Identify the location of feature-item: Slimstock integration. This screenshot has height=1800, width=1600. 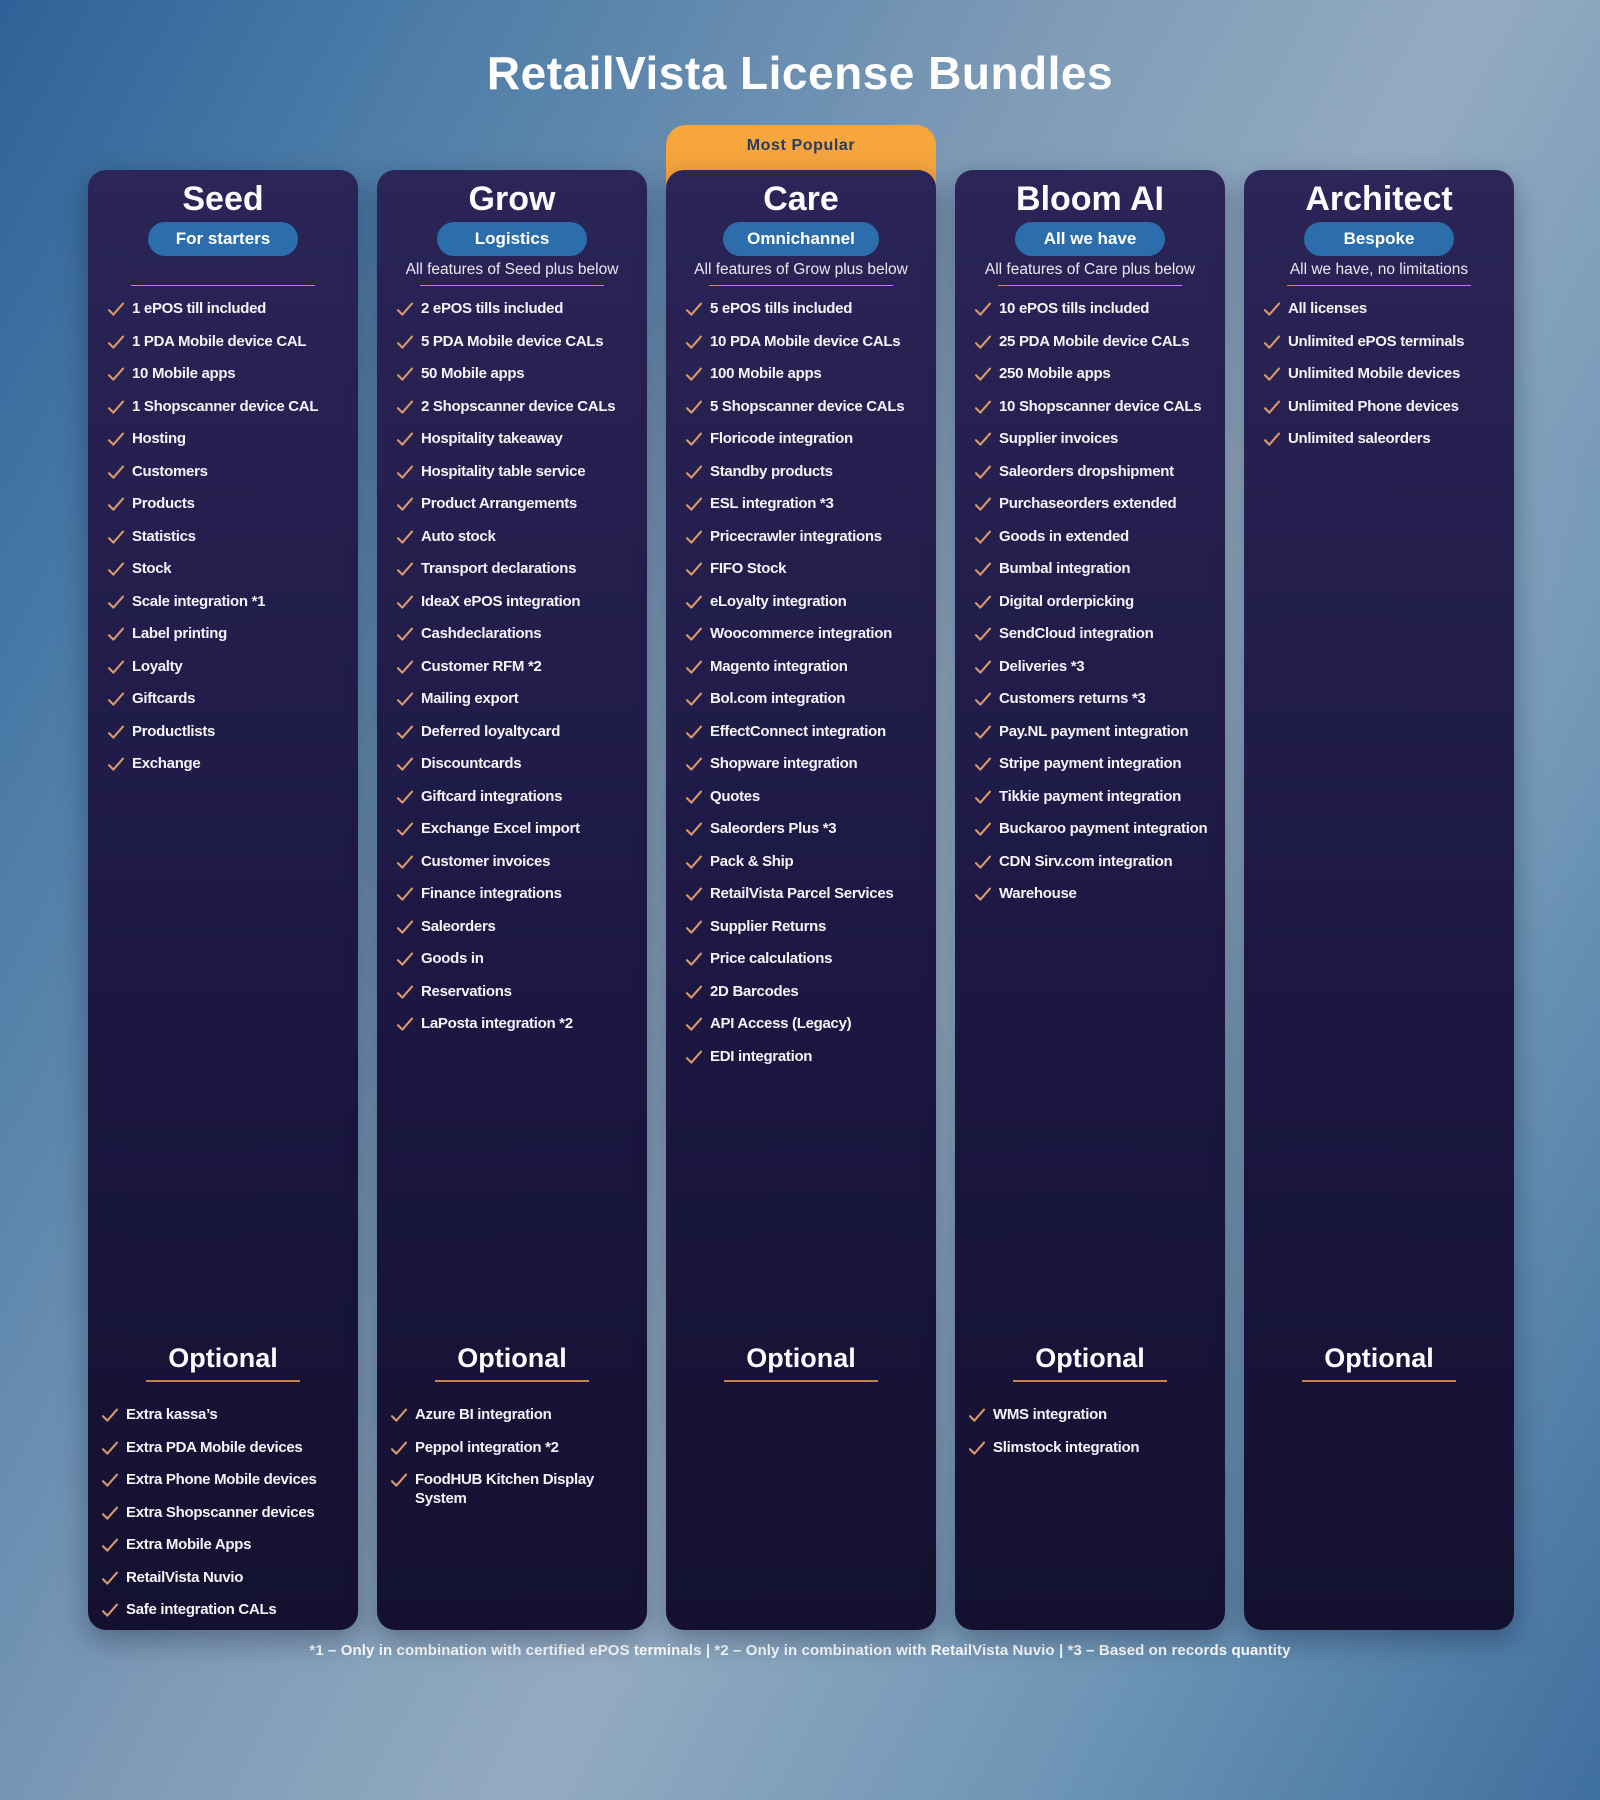
(1090, 1448).